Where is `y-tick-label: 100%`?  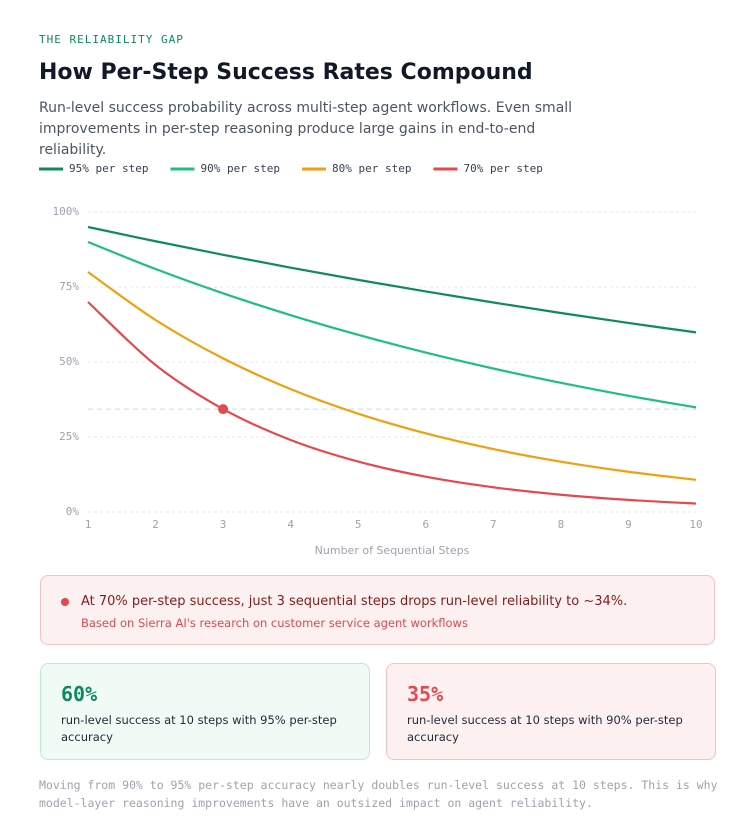 y-tick-label: 100% is located at coordinates (66, 211).